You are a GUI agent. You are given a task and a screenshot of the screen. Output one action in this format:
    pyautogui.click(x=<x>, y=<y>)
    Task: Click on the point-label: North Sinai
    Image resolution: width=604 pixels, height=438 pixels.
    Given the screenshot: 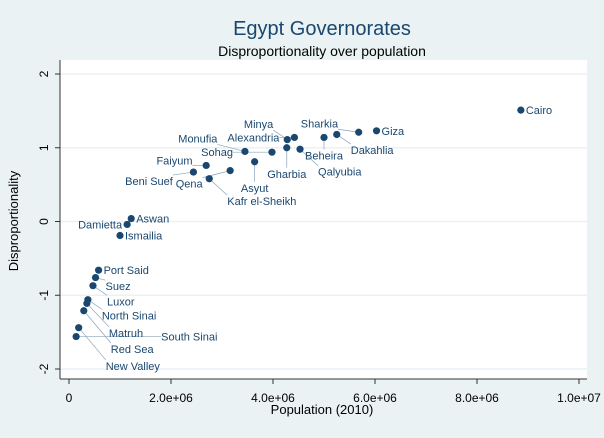 What is the action you would take?
    pyautogui.click(x=129, y=316)
    